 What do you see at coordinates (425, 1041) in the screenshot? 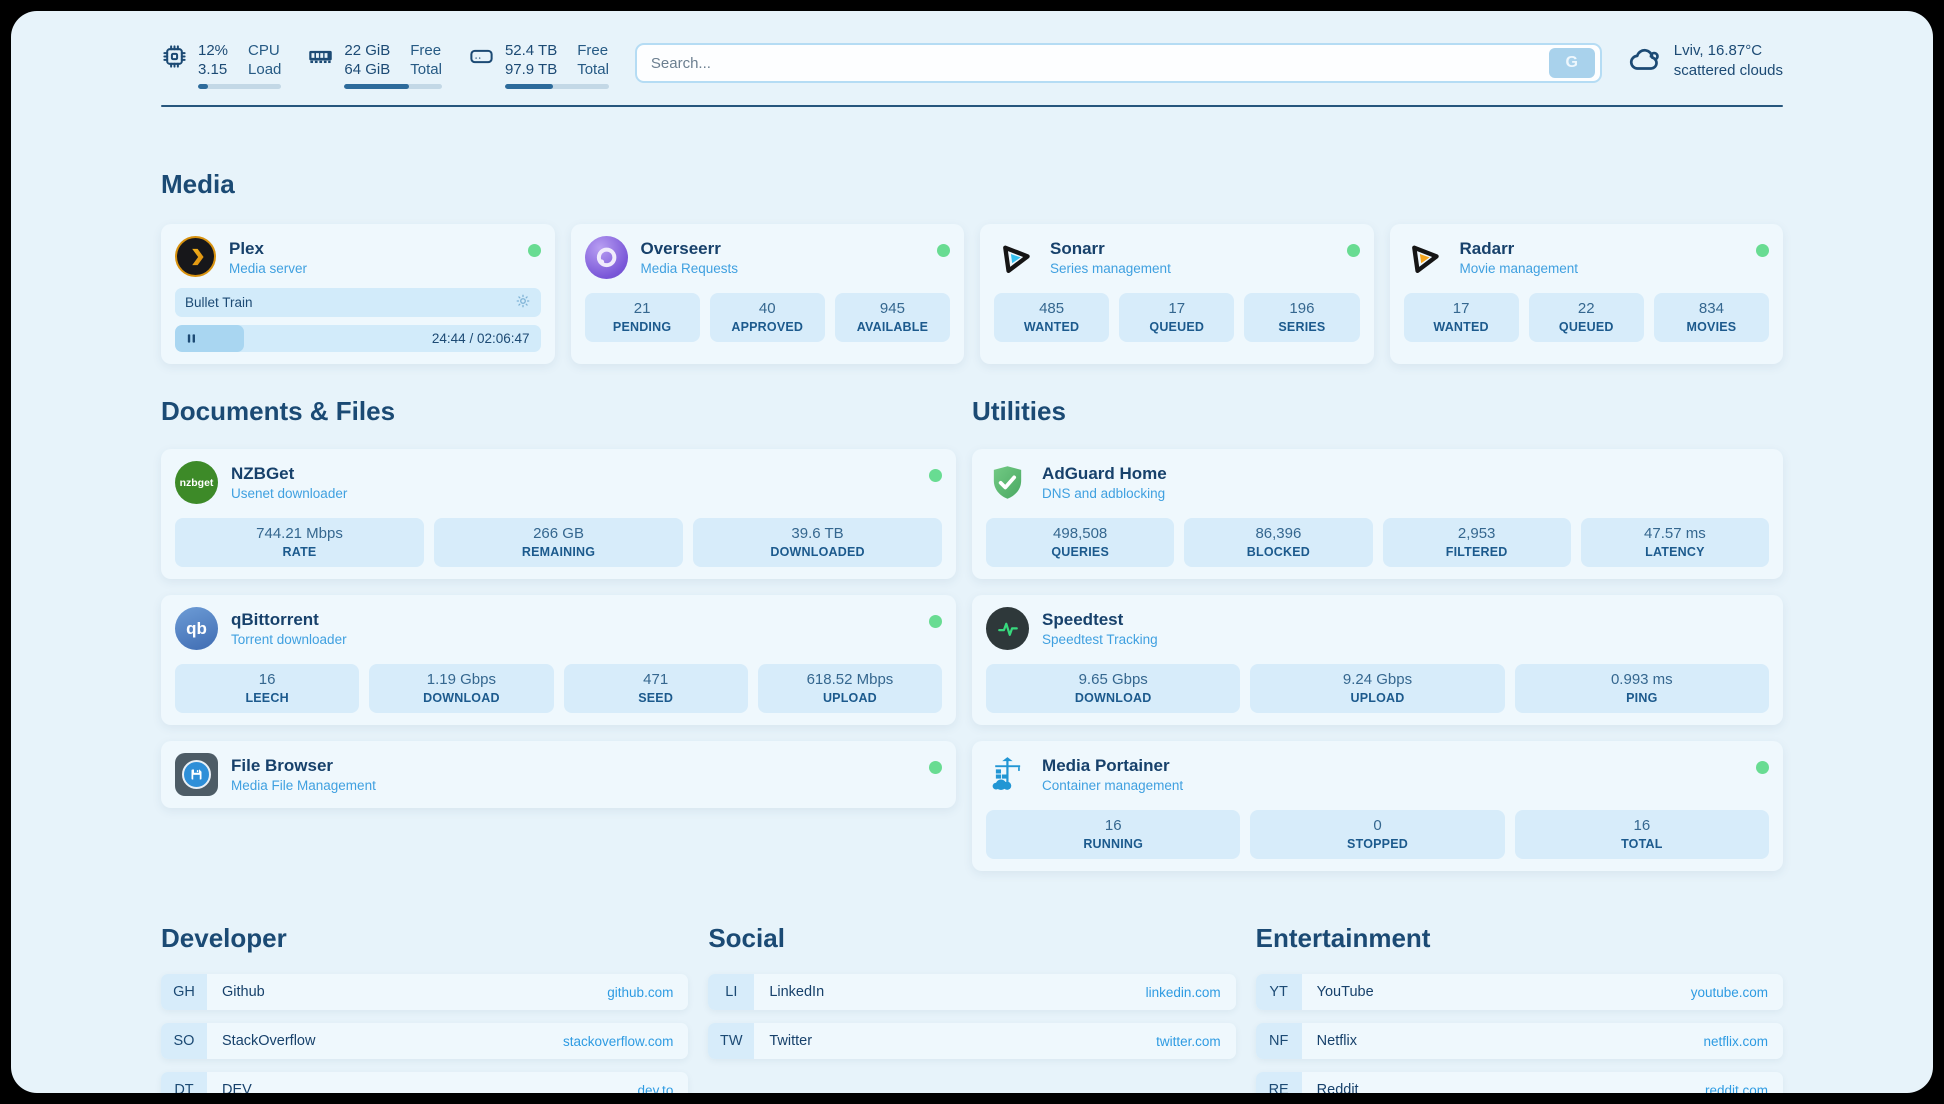
I see `bookmark-stackoverflow: SO StackOverflow stackoverflow.com` at bounding box center [425, 1041].